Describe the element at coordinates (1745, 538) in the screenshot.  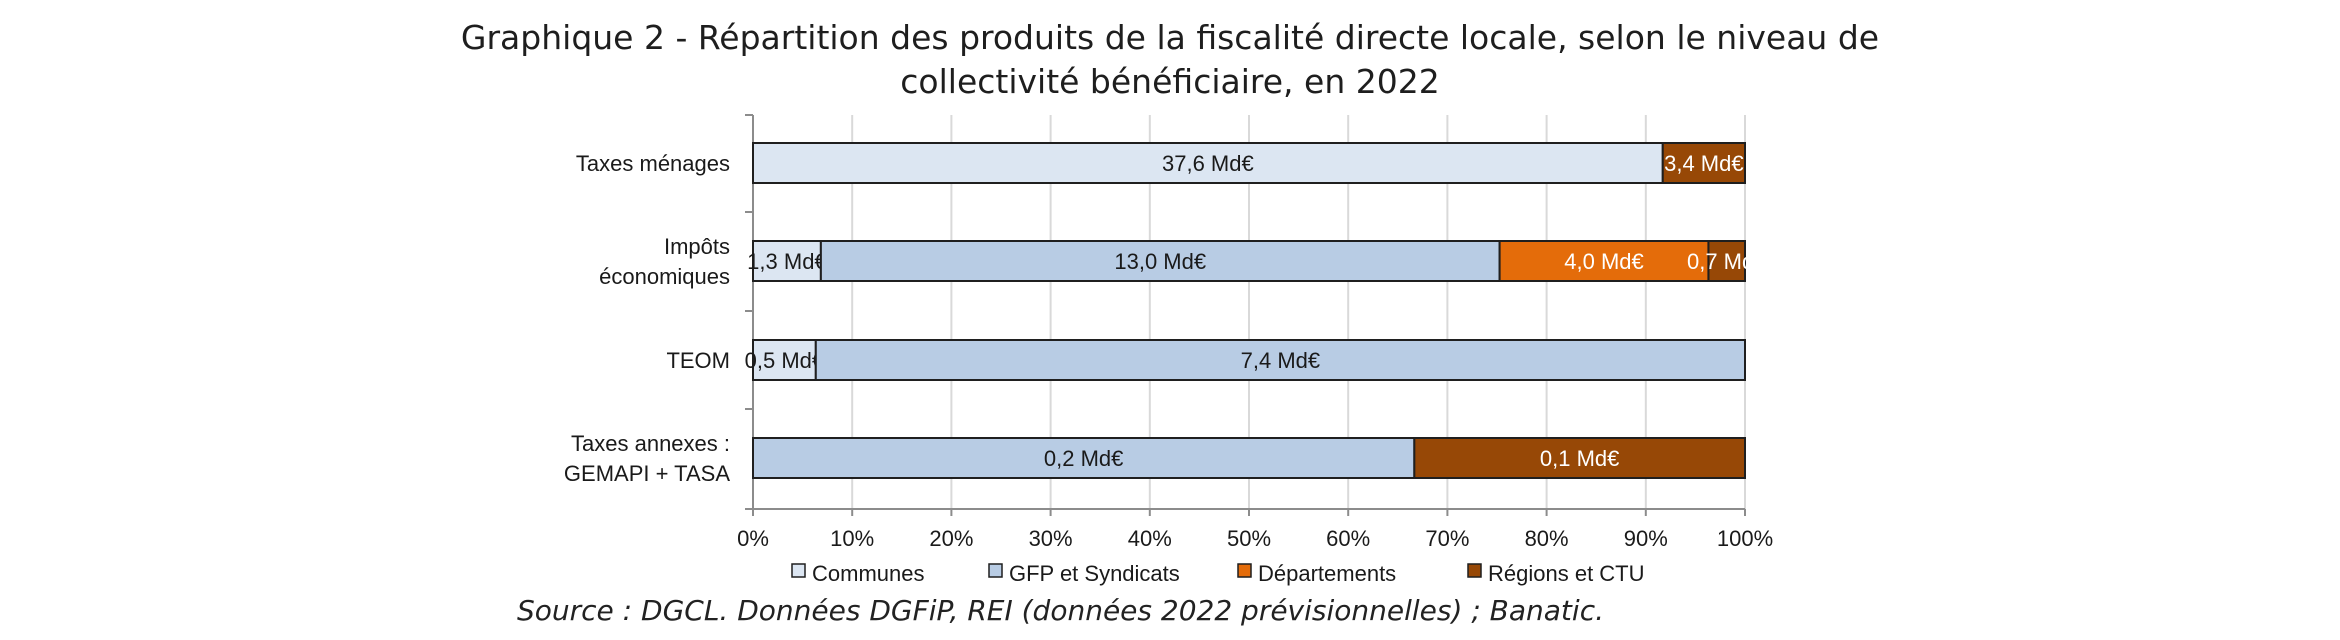
I see `x-tick-label: 100%` at that location.